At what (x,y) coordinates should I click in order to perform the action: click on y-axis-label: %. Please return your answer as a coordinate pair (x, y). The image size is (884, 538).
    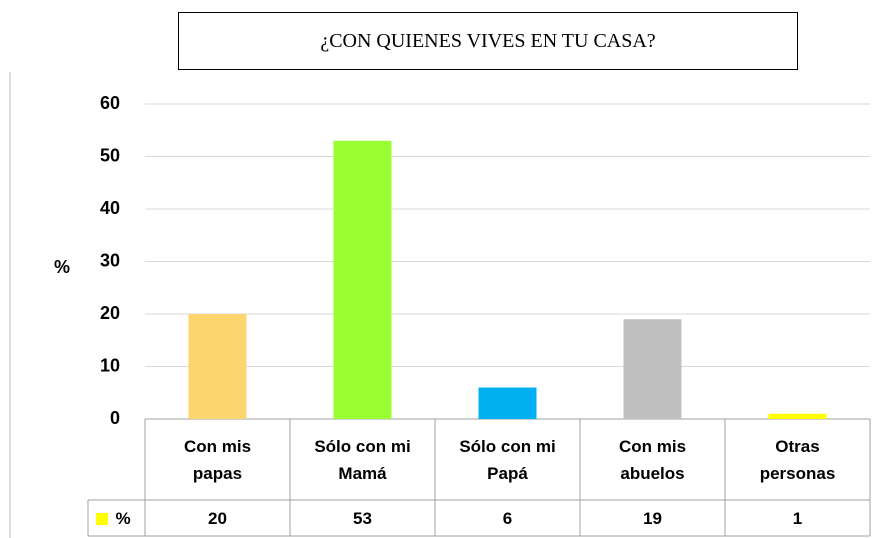
    Looking at the image, I should click on (62, 267).